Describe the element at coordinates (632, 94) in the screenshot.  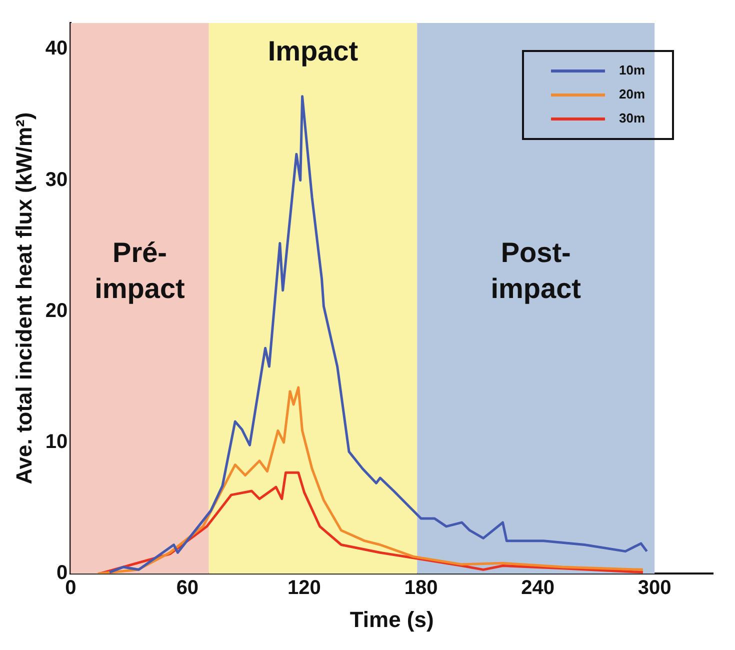
I see `legend-label: 20m` at that location.